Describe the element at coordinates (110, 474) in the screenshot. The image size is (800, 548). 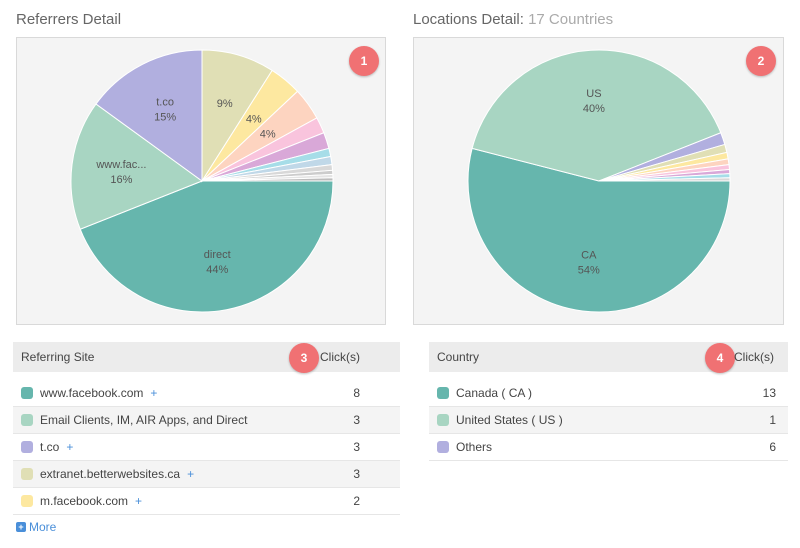
I see `row-name: extranet.betterwebsites.ca` at that location.